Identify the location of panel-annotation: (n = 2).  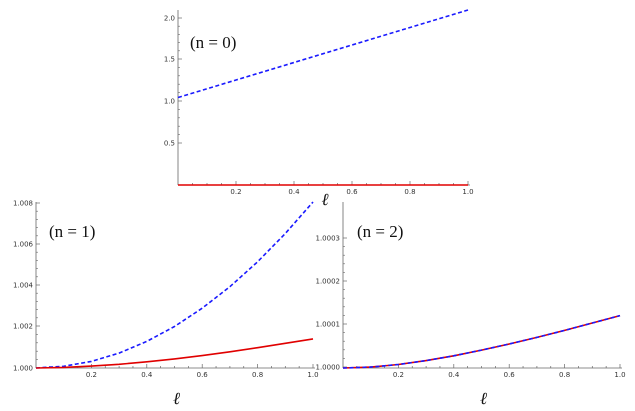
(380, 231).